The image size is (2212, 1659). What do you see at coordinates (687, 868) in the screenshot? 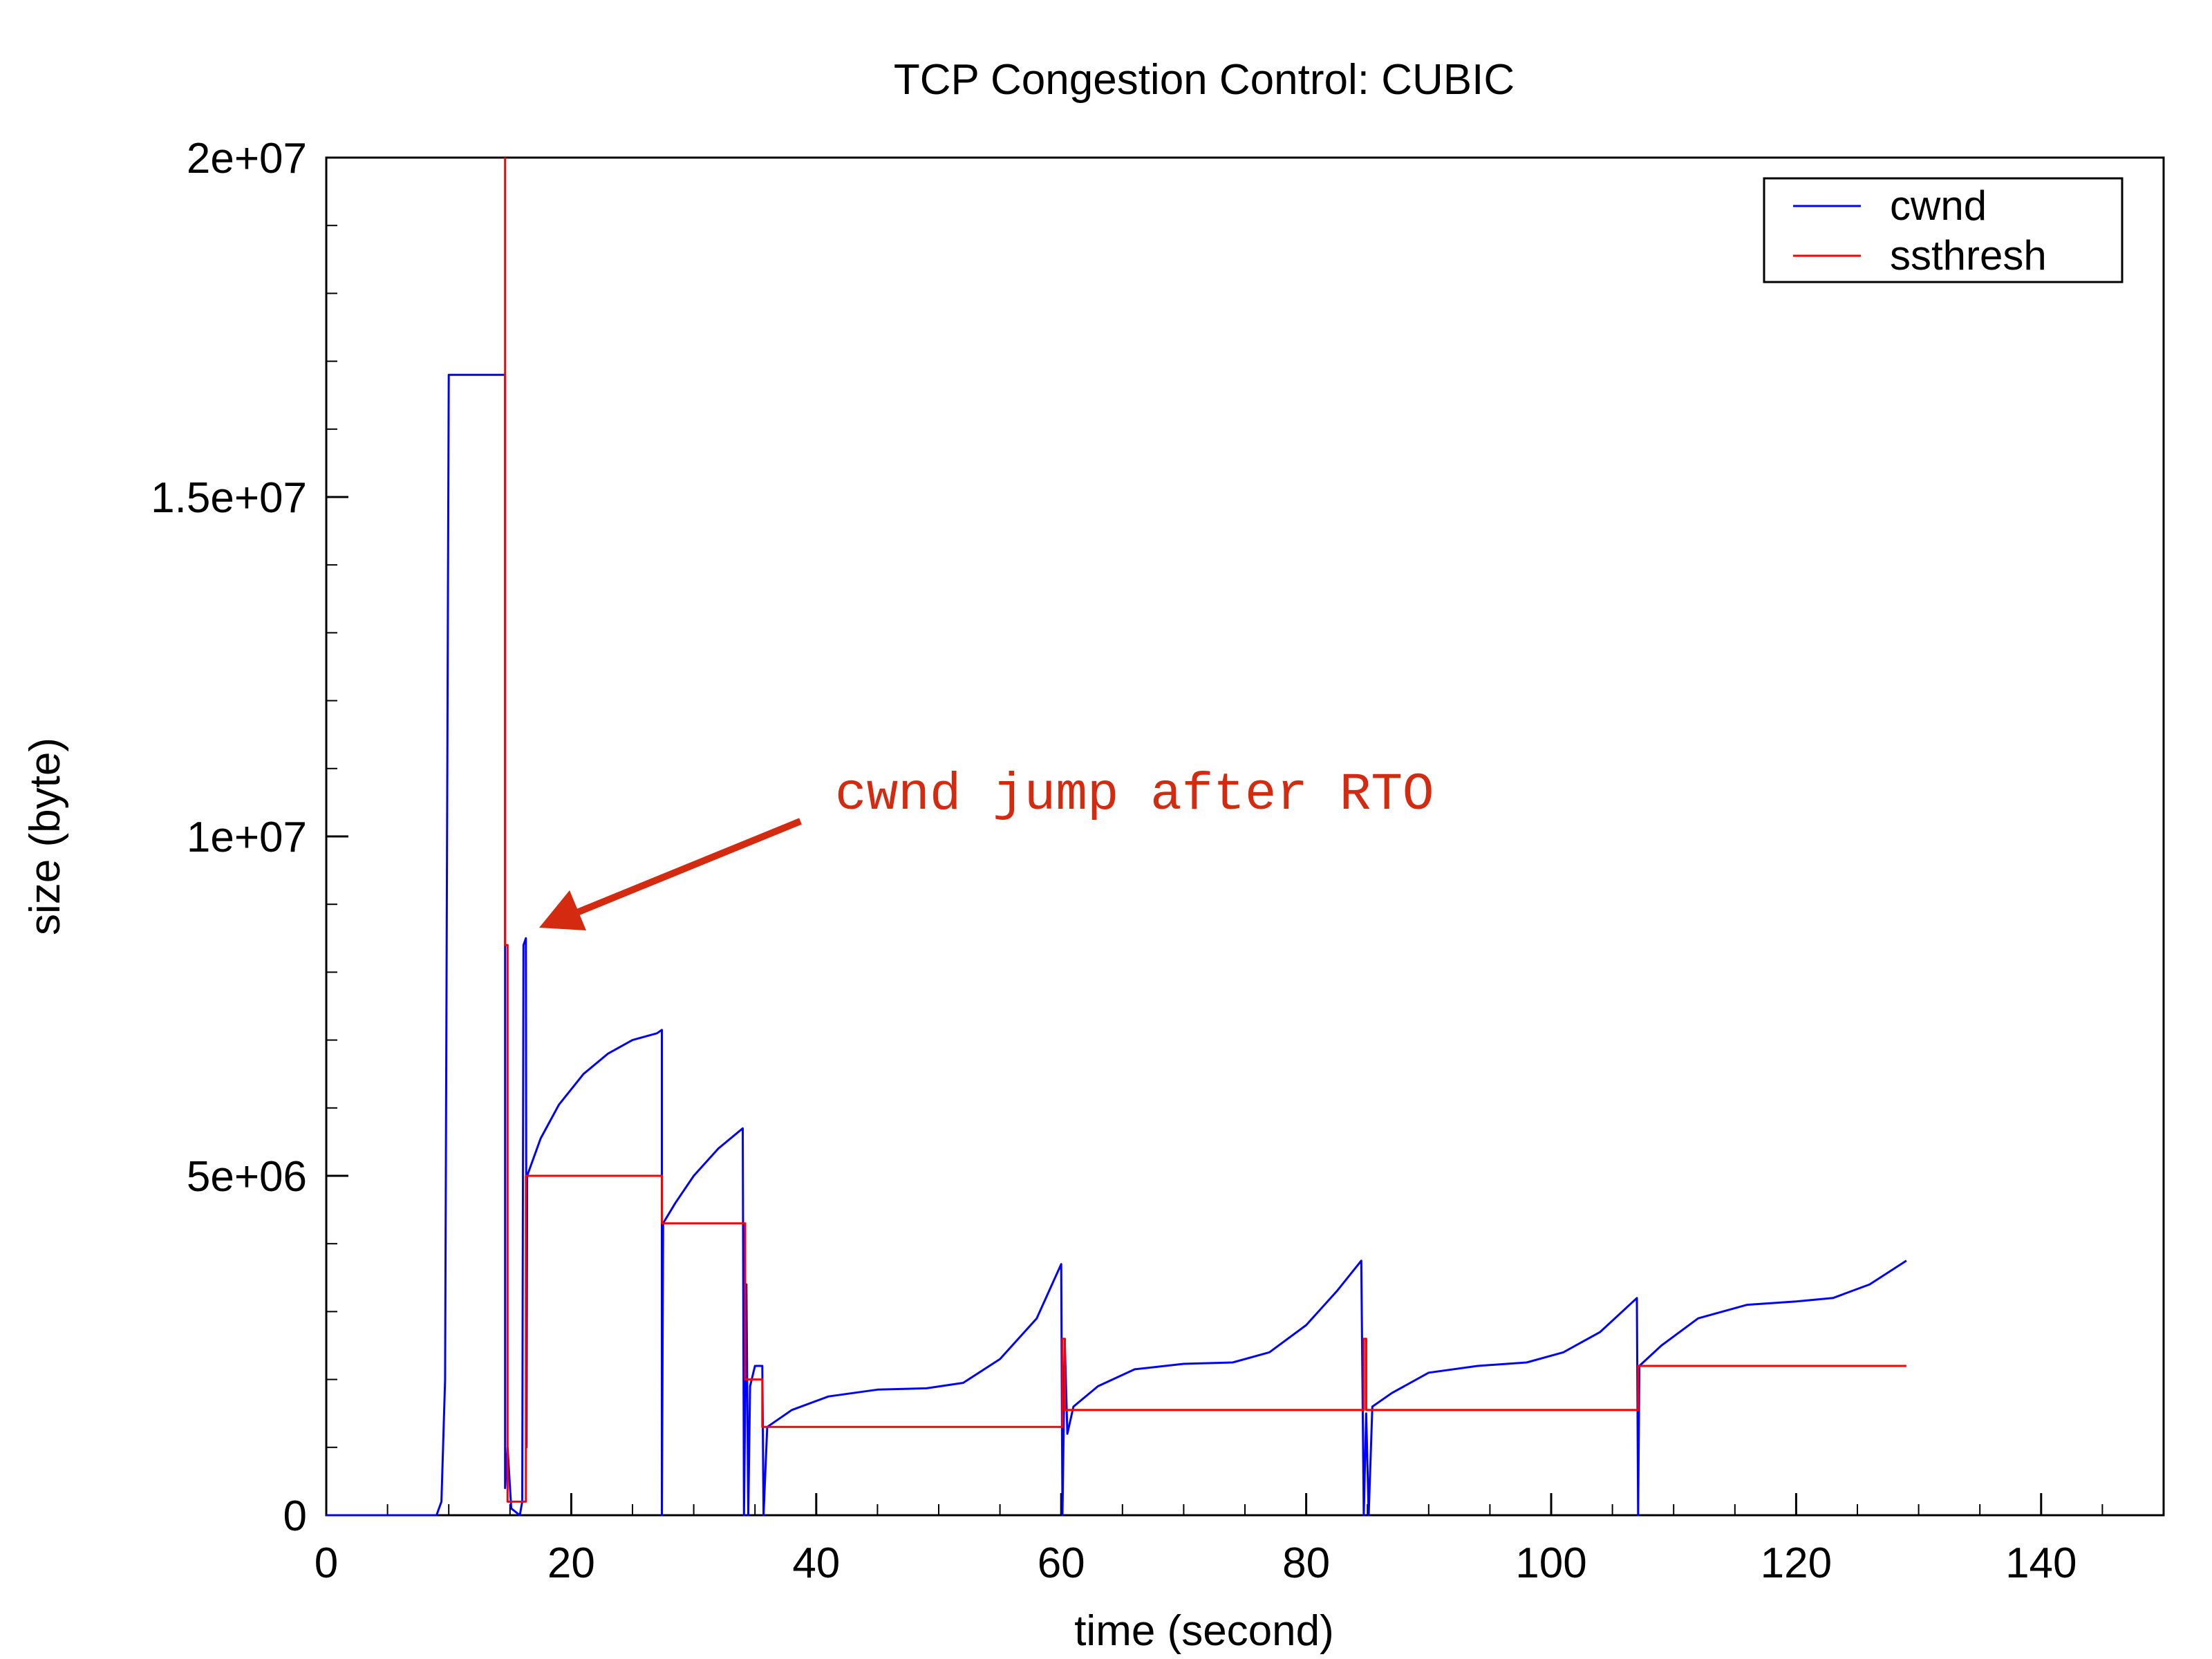
I see `annotation-arrow-line` at bounding box center [687, 868].